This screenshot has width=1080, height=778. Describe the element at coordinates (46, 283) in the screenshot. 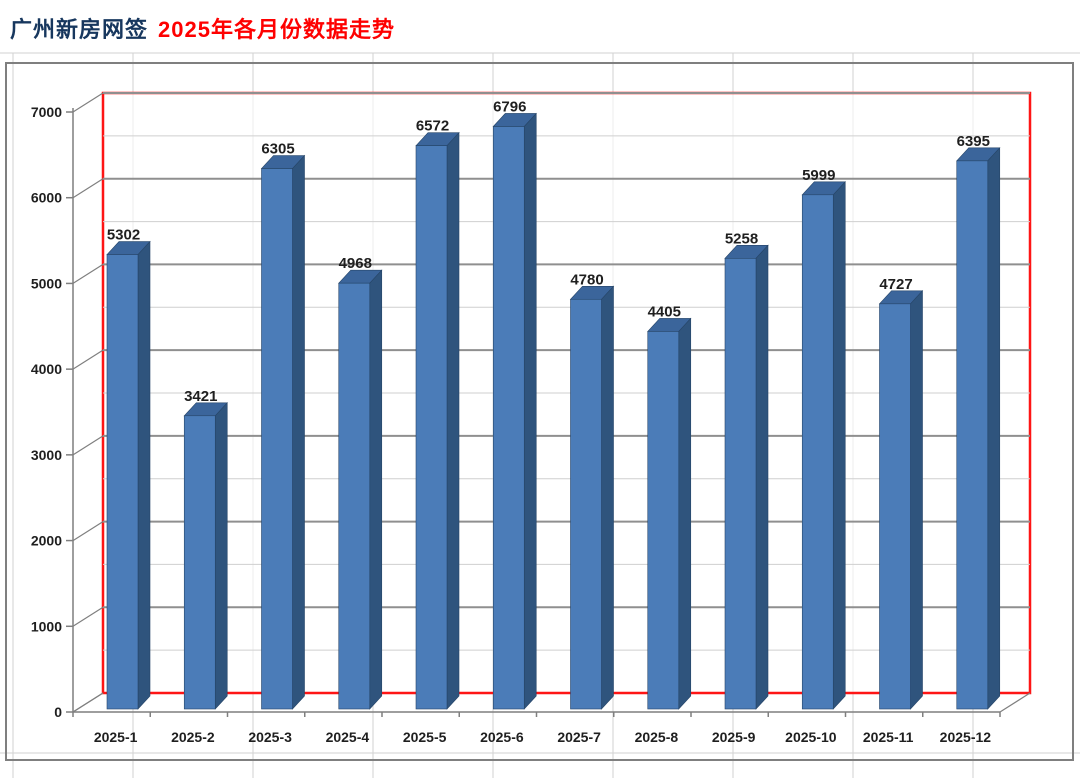

I see `y-axis-tick-label: 5000` at that location.